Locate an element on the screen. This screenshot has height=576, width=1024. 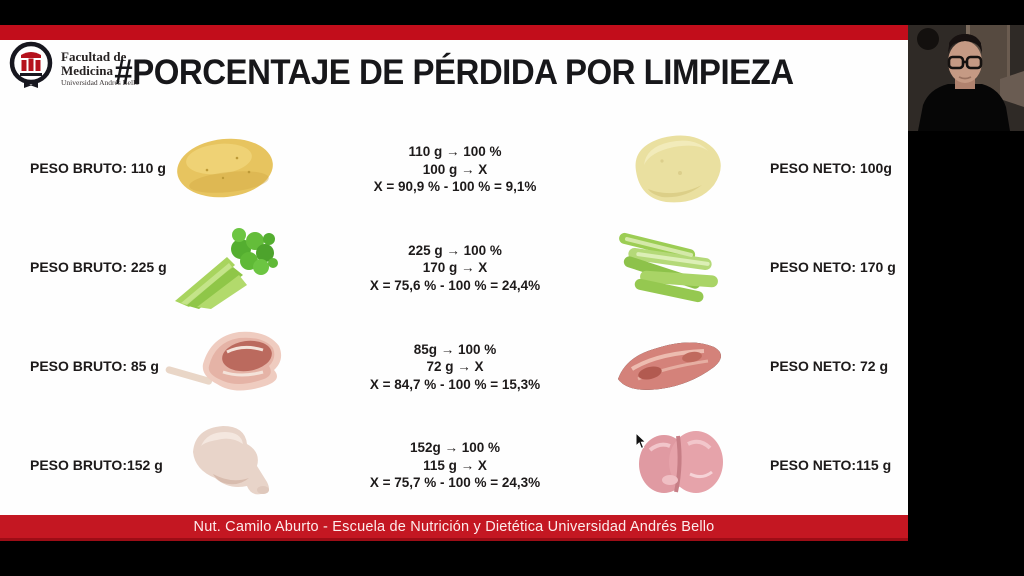
calc-line: 100 g → X is located at coordinates (455, 169).